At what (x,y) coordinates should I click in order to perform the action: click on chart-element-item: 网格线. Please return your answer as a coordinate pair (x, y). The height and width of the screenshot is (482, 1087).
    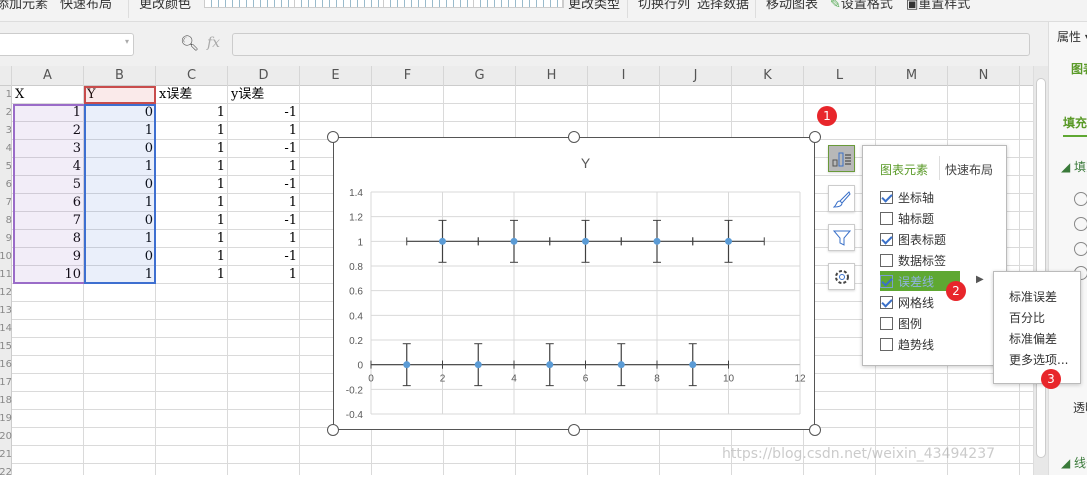
    Looking at the image, I should click on (920, 302).